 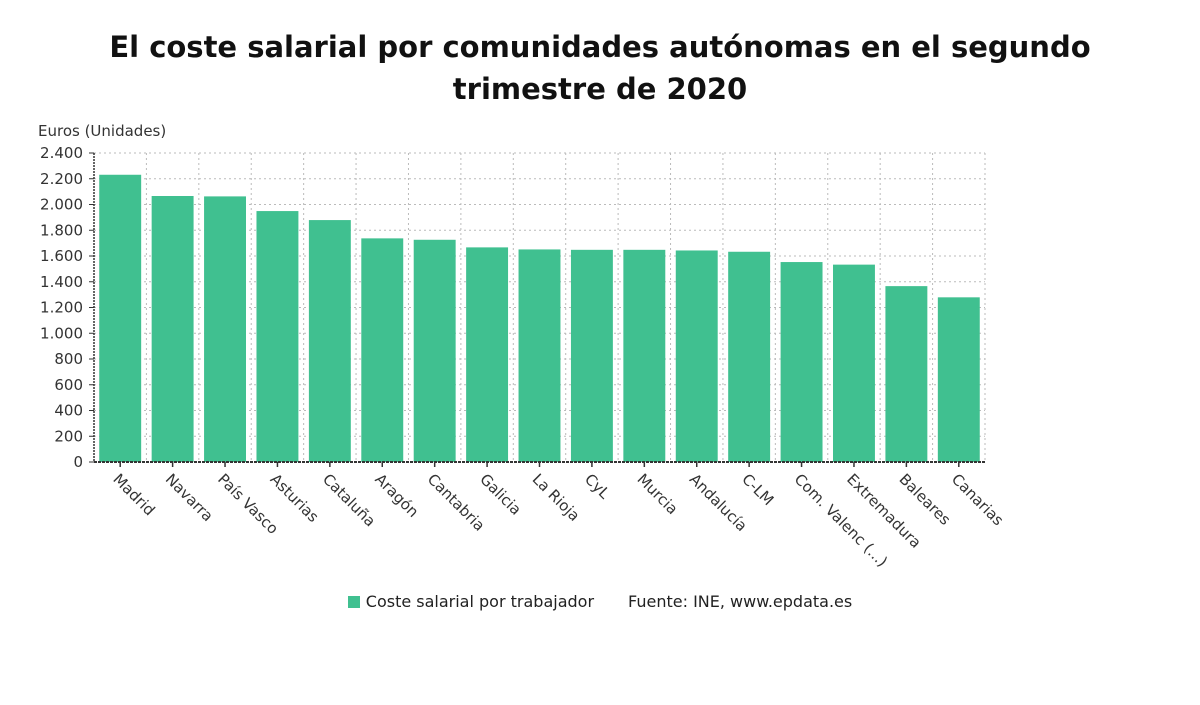 I want to click on y-tick-label: 2.200, so click(x=61, y=179).